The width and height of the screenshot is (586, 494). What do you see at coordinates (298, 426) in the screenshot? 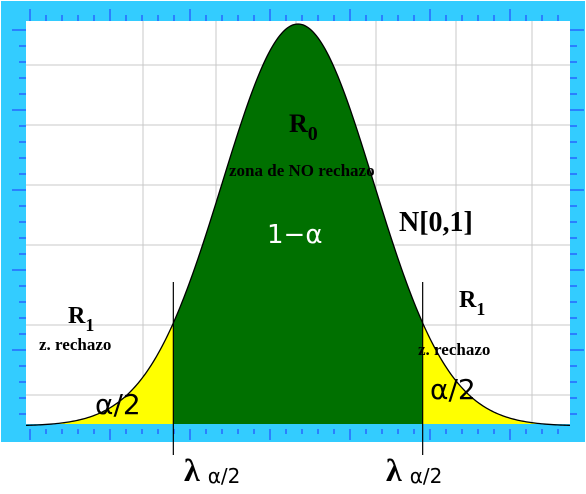
I see `baseline-band` at bounding box center [298, 426].